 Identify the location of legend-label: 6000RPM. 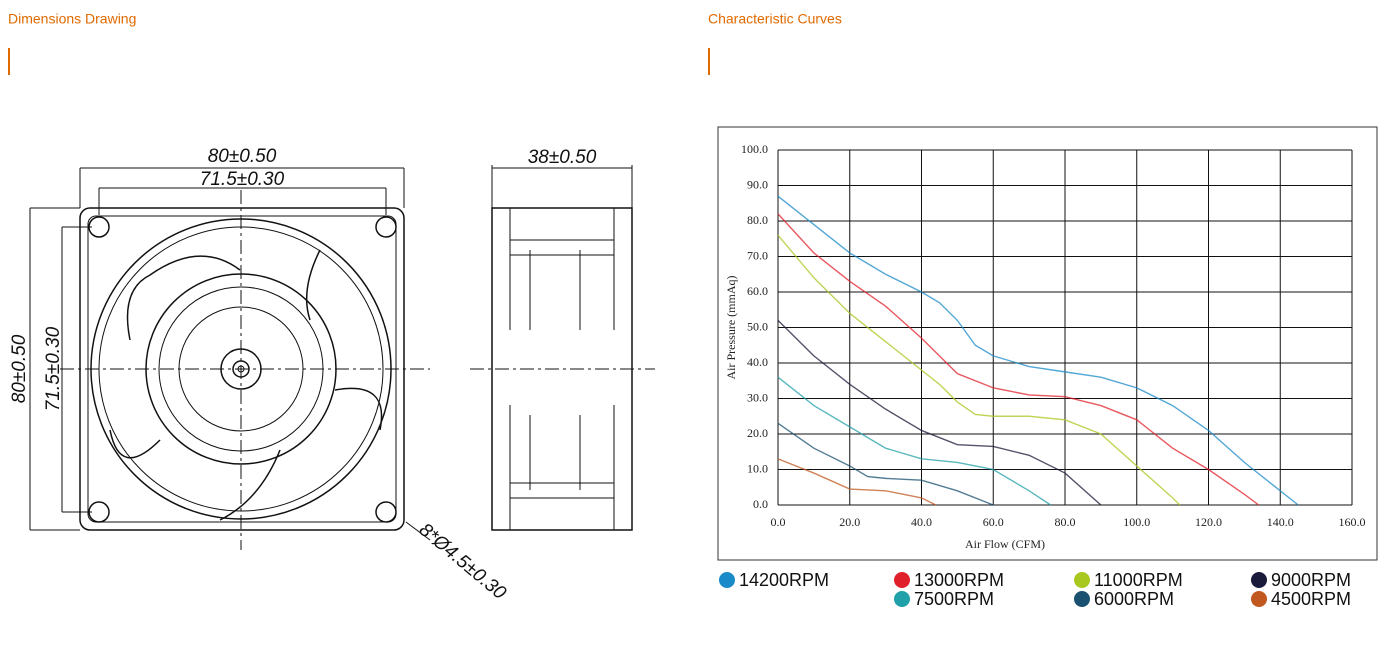
(1134, 599).